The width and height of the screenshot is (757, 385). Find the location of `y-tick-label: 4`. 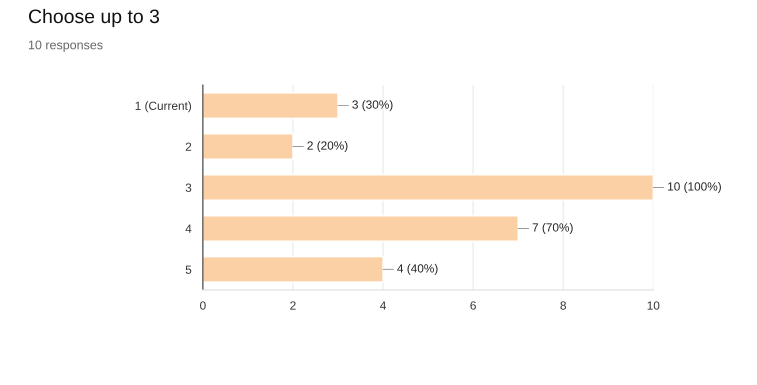

y-tick-label: 4 is located at coordinates (188, 228).